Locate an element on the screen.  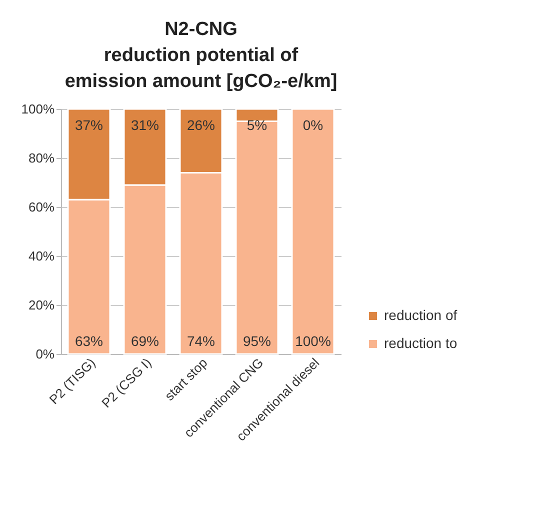
data-label: 63% is located at coordinates (89, 340).